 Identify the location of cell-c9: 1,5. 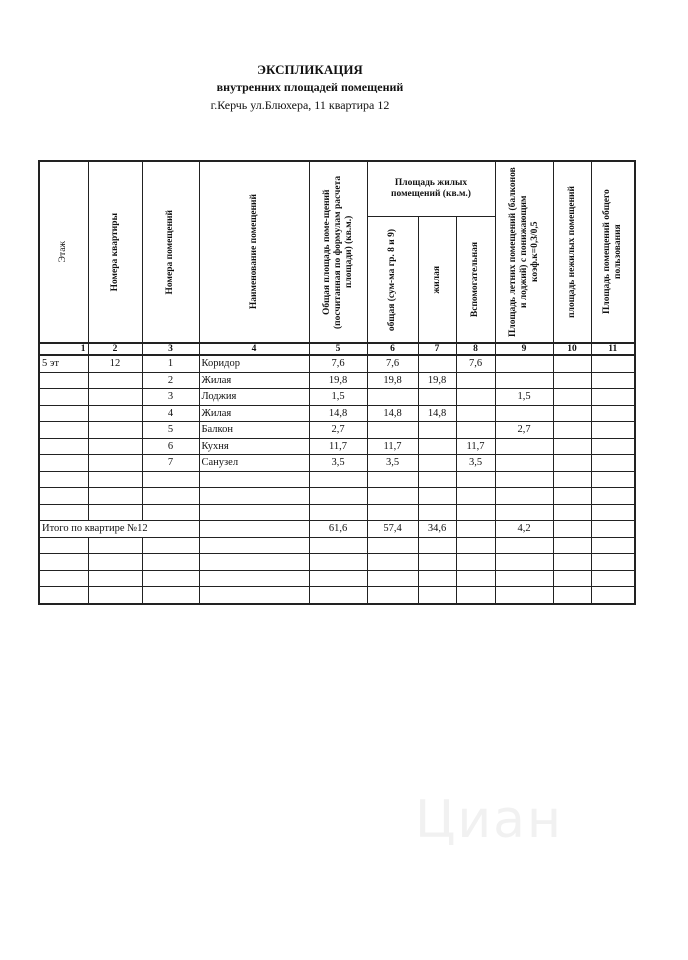
(524, 397).